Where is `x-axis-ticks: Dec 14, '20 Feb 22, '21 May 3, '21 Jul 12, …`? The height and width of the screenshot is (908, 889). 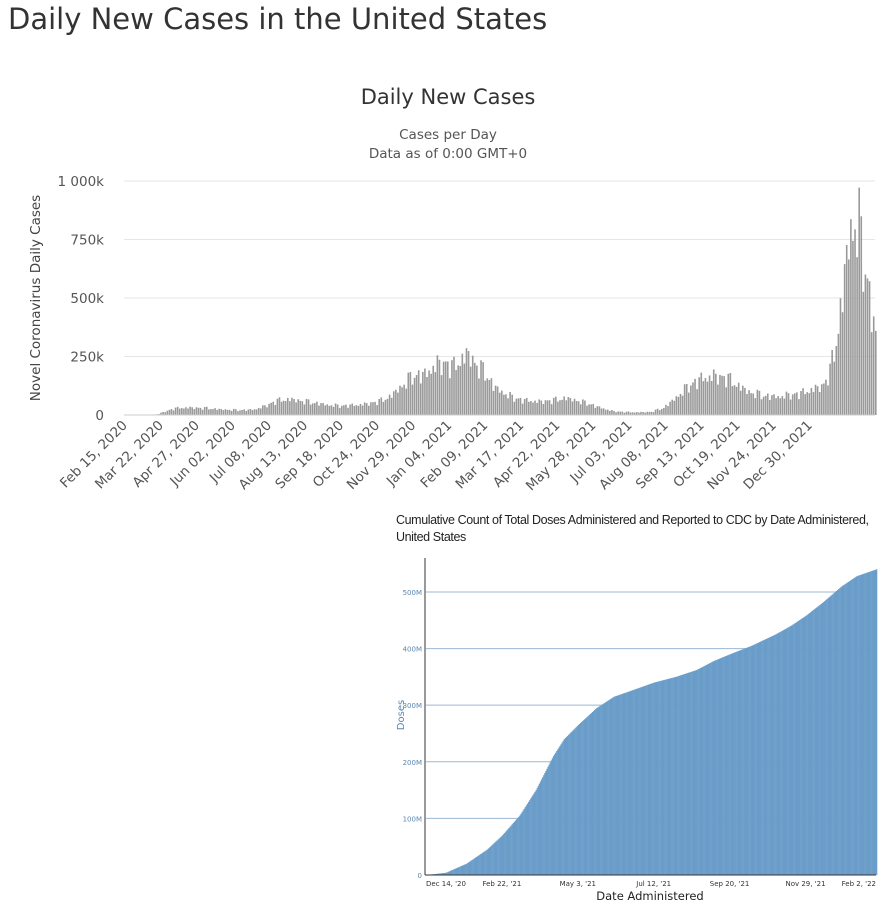 x-axis-ticks: Dec 14, '20 Feb 22, '21 May 3, '21 Jul 12, … is located at coordinates (651, 884).